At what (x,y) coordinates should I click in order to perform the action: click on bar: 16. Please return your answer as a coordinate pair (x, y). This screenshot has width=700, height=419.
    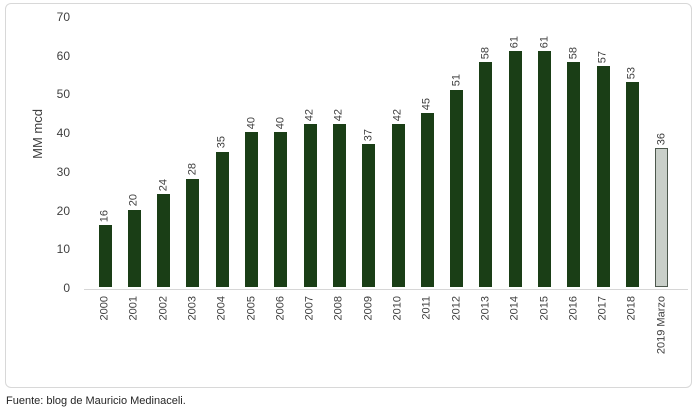
    Looking at the image, I should click on (105, 248).